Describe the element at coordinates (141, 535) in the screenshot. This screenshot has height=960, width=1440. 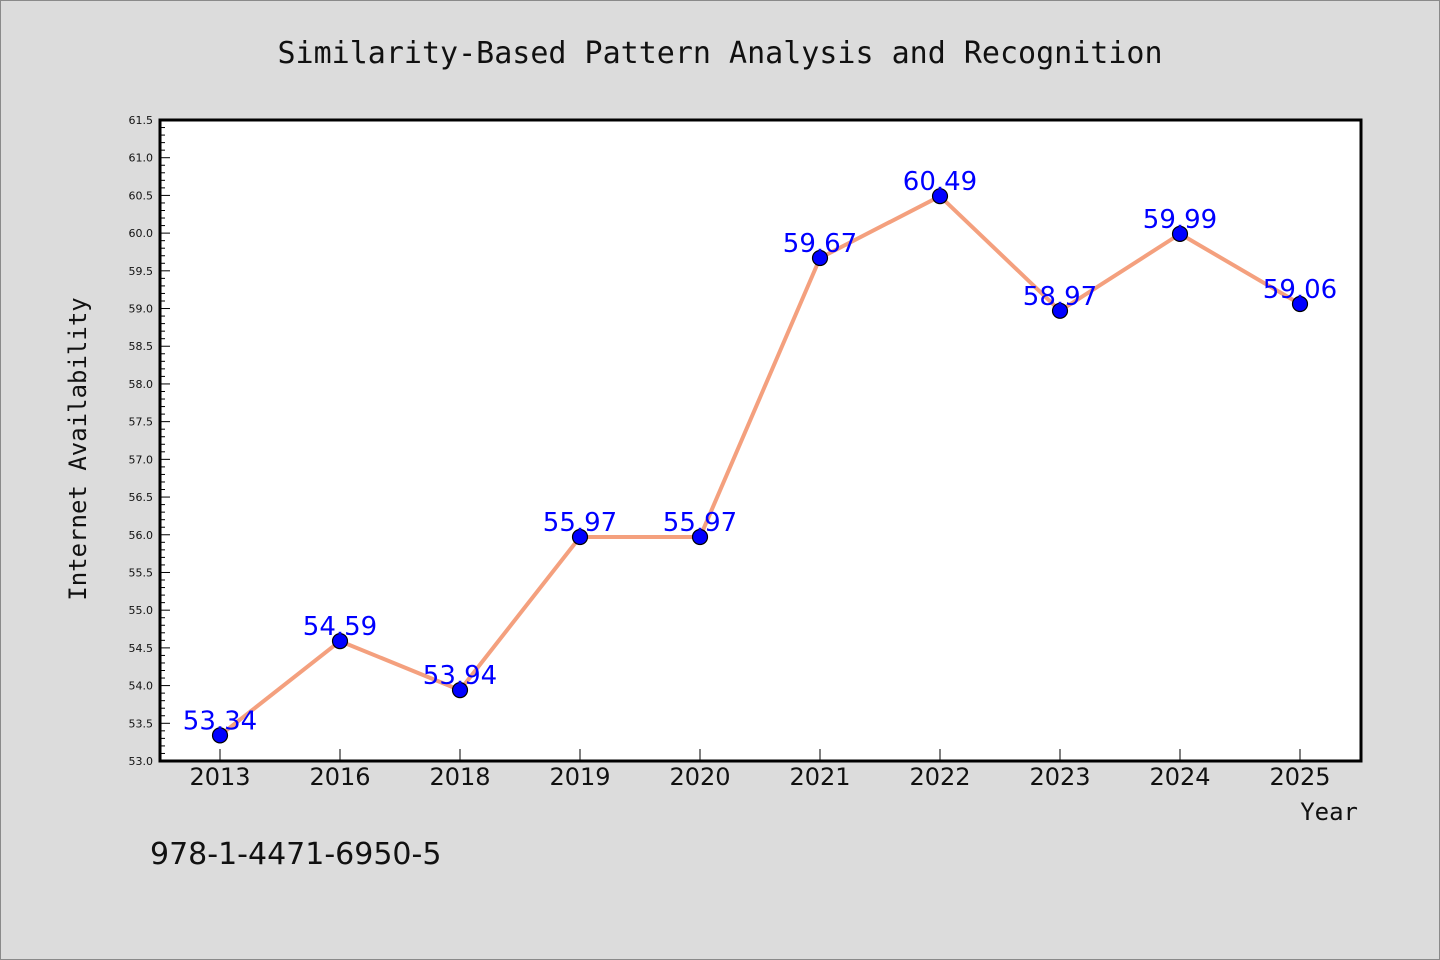
I see `y-tick-label: 56.0` at that location.